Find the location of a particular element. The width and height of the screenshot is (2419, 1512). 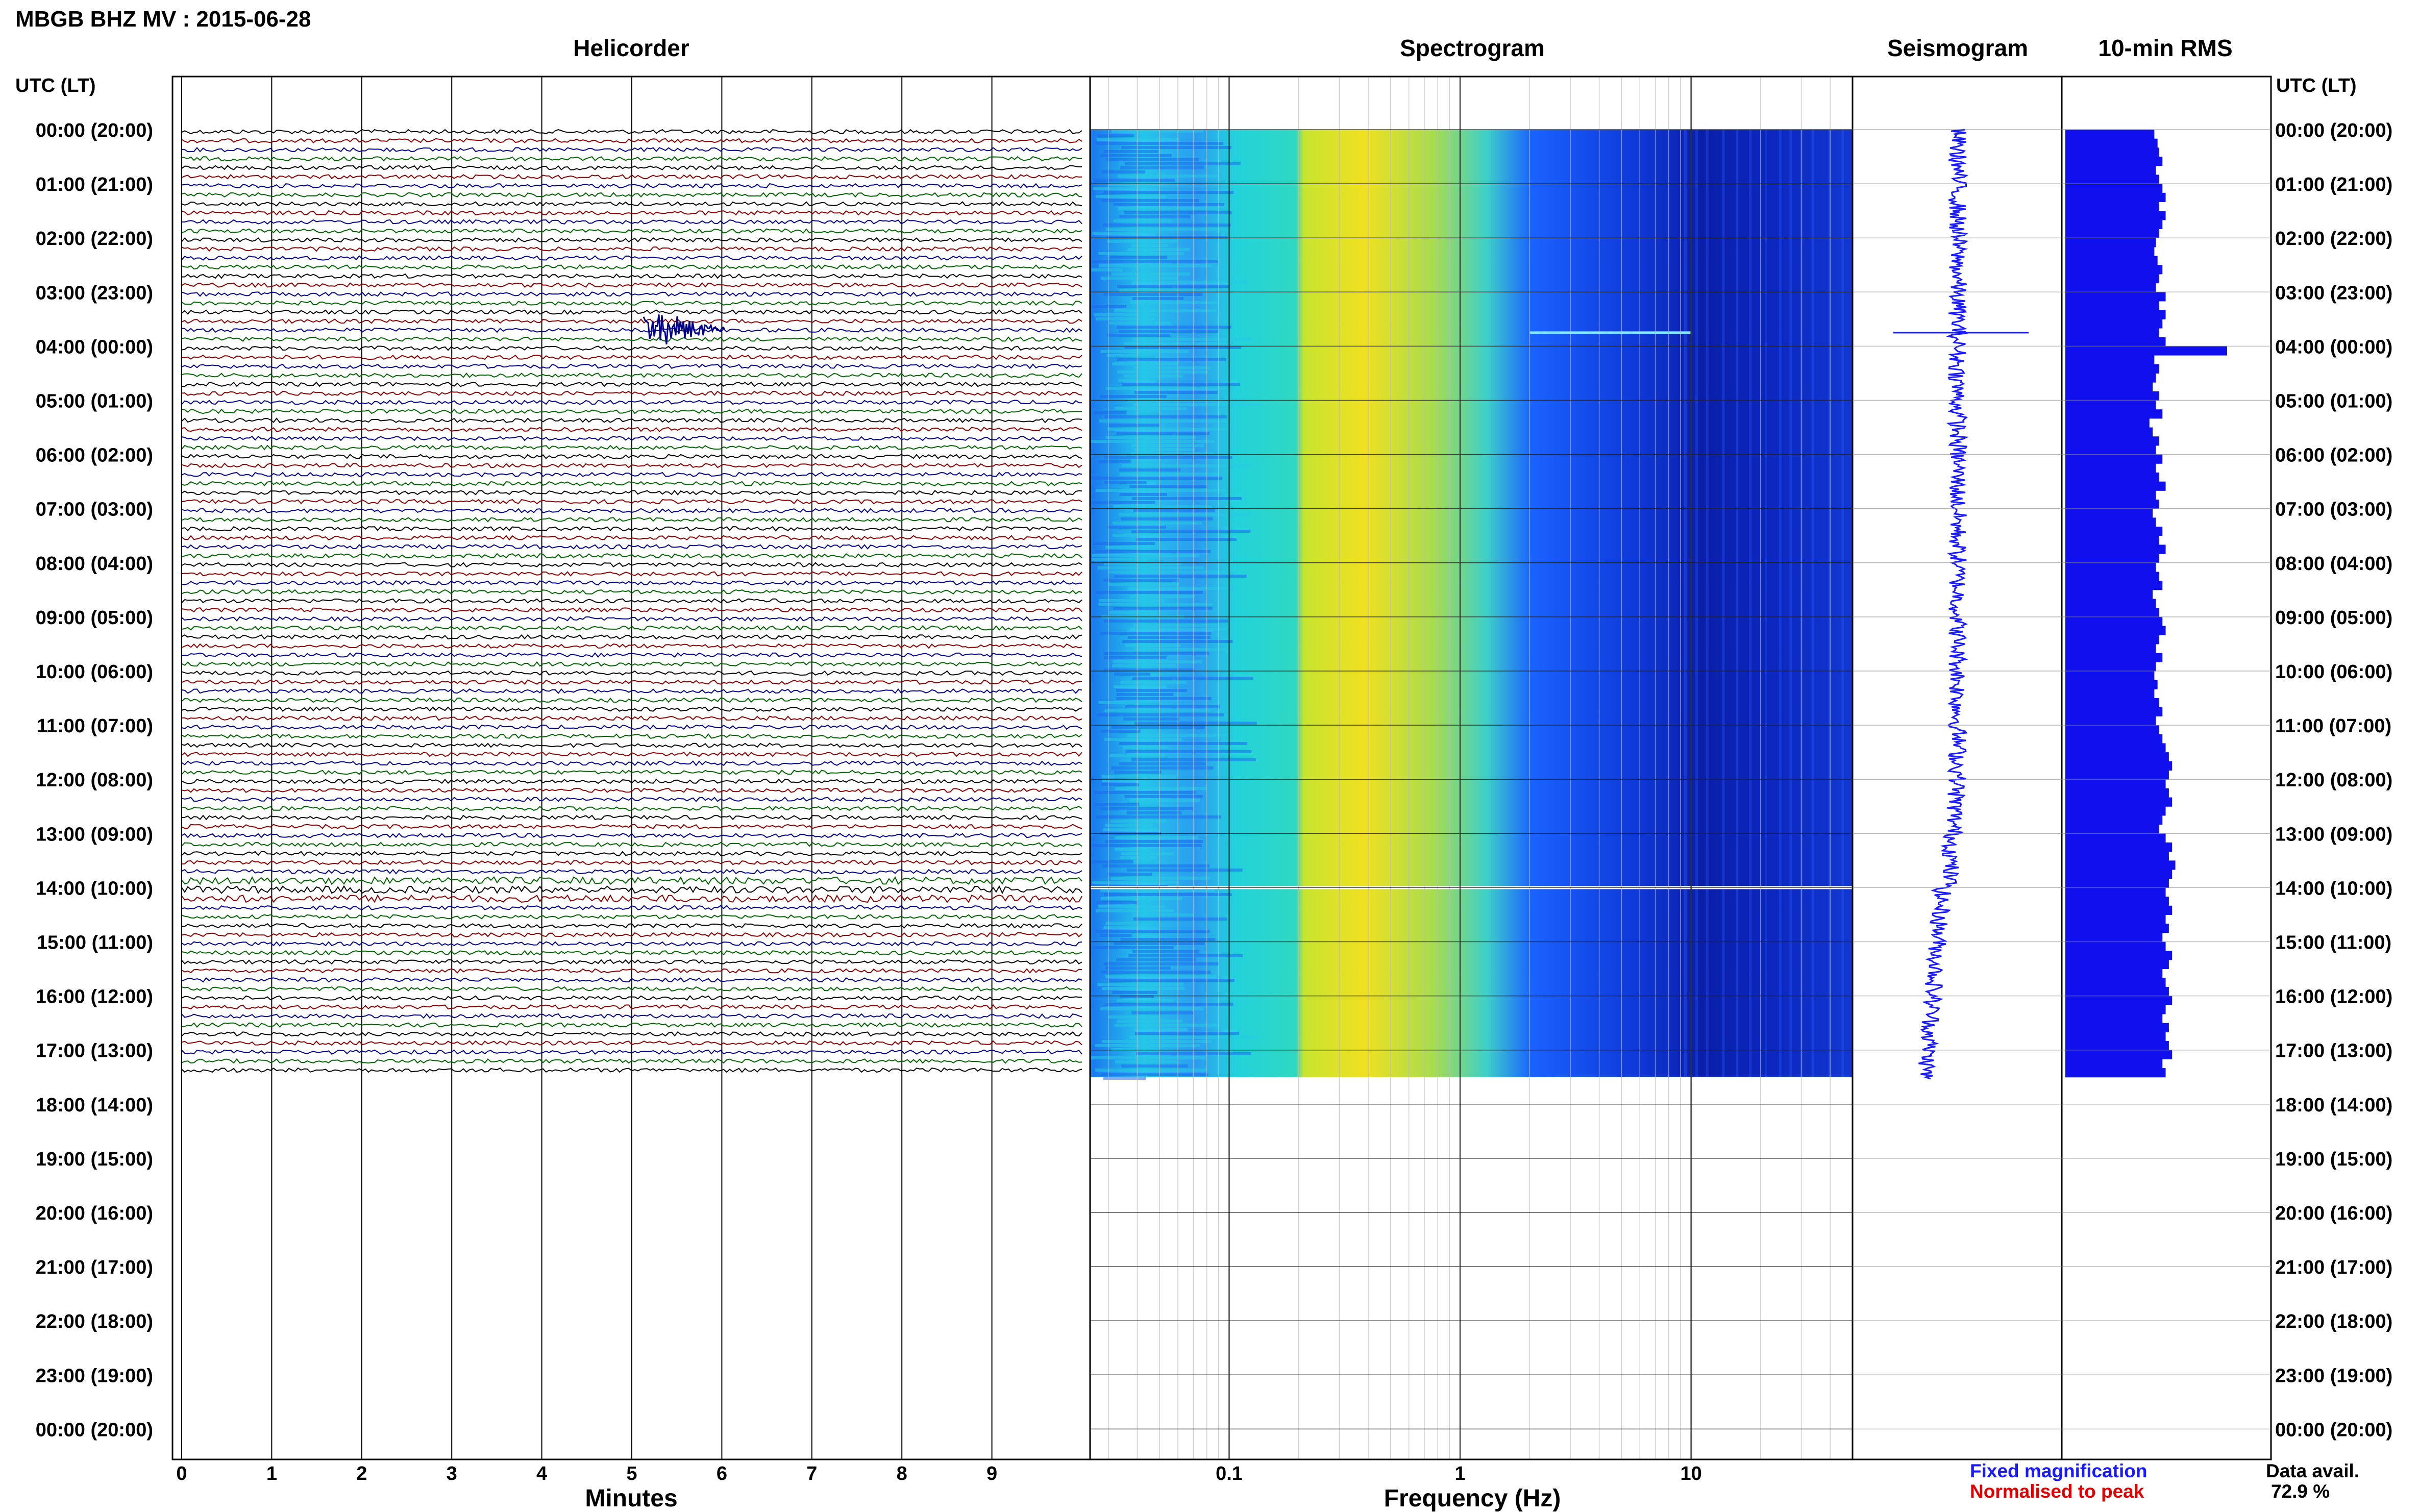

helicorder-tick-label: 7 is located at coordinates (811, 1473).